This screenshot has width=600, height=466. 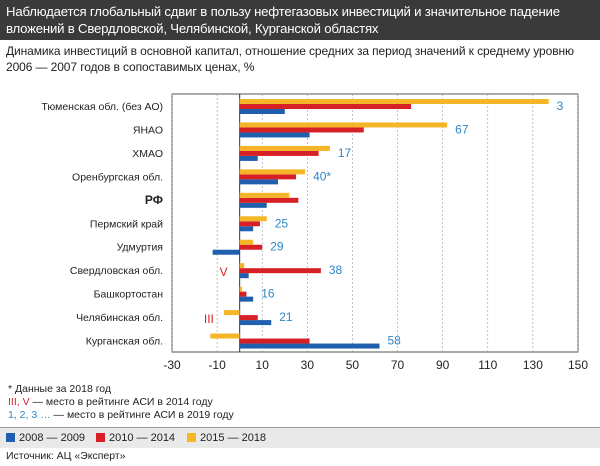 What do you see at coordinates (233, 438) in the screenshot?
I see `legend-label-2015-2018: 2015 — 2018` at bounding box center [233, 438].